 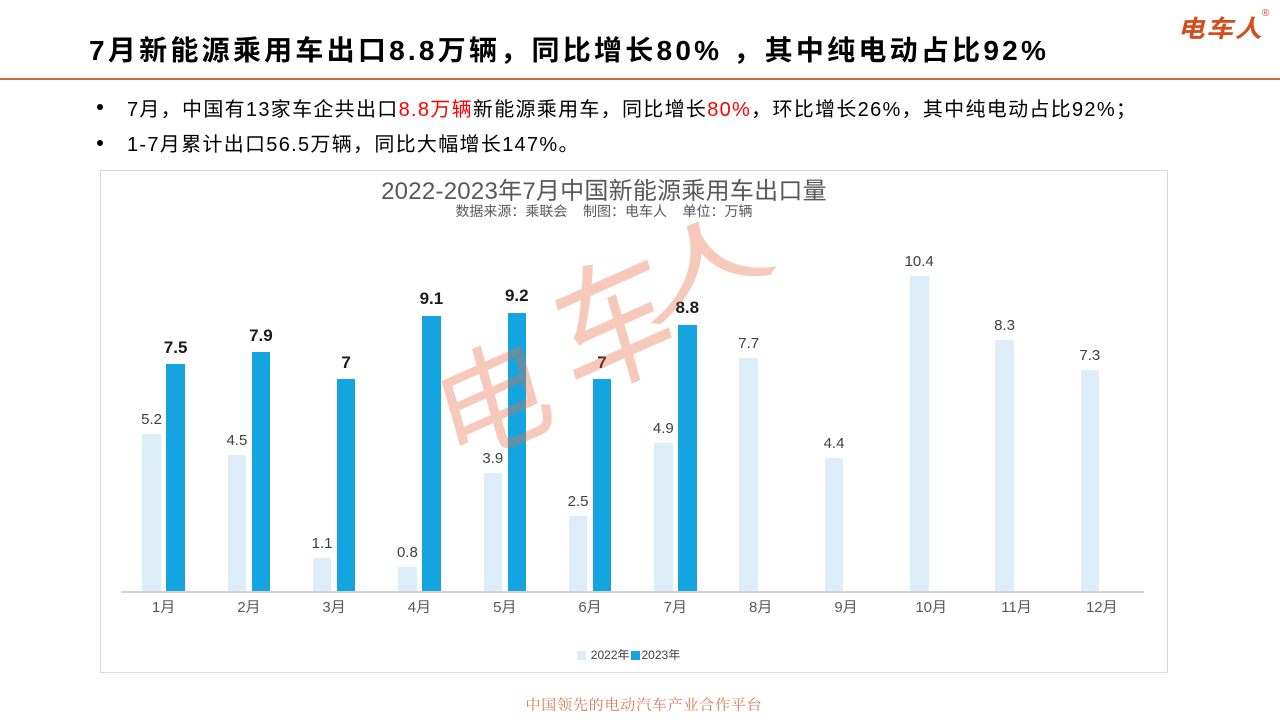 I want to click on svg-text: 电, so click(x=490, y=393).